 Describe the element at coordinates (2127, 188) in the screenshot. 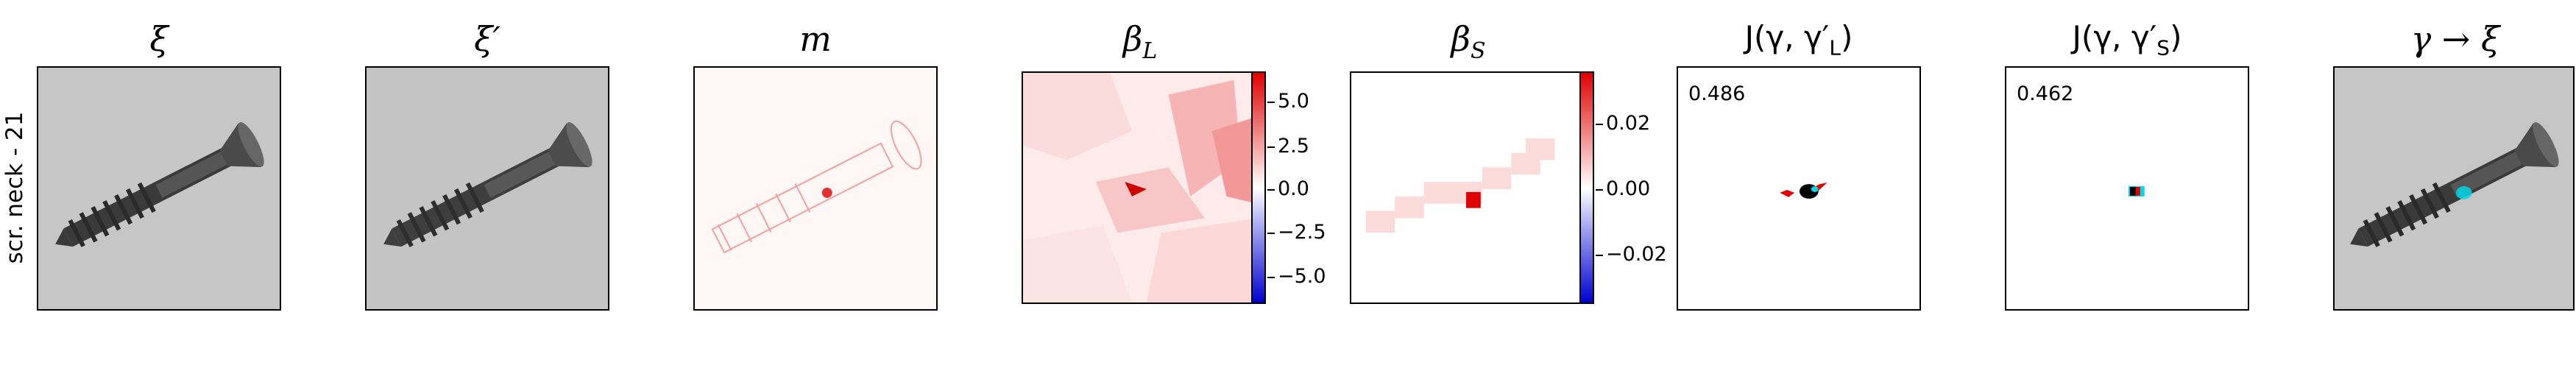

I see `panel-overlay-j-s: 0.462` at that location.